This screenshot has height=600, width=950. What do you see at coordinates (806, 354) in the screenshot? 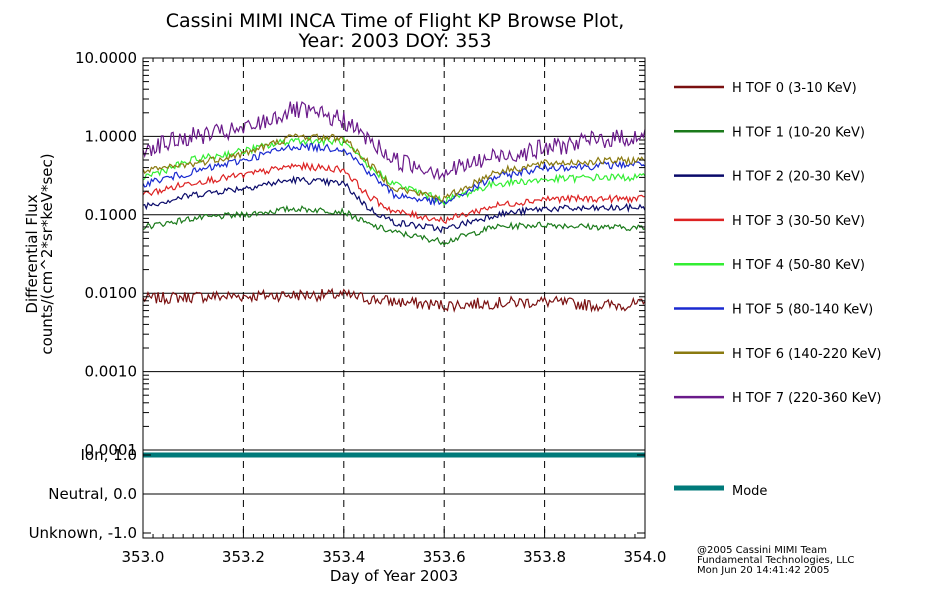
I see `legend-label-tof-6: H TOF 6 (140-220 KeV)` at bounding box center [806, 354].